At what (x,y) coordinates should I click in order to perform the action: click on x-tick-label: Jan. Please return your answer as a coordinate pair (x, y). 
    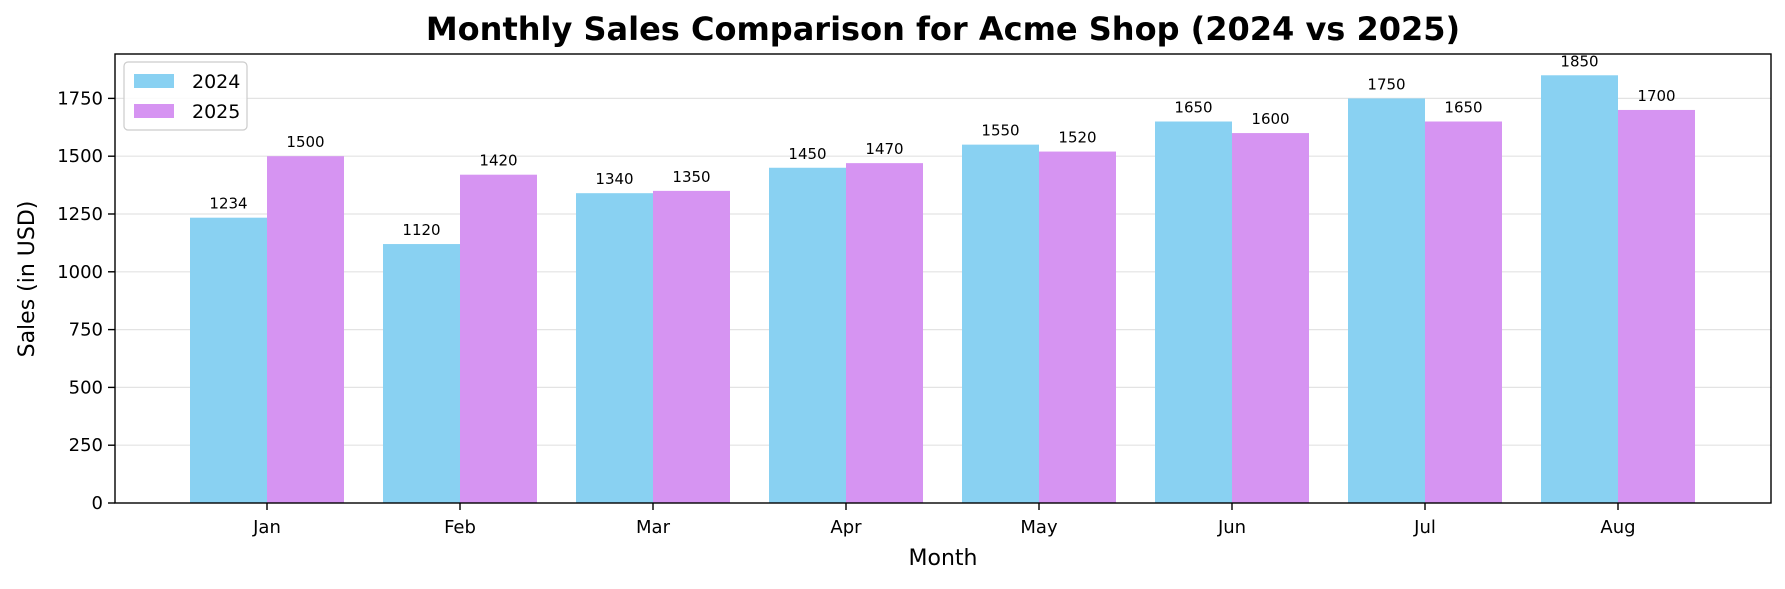
    Looking at the image, I should click on (266, 527).